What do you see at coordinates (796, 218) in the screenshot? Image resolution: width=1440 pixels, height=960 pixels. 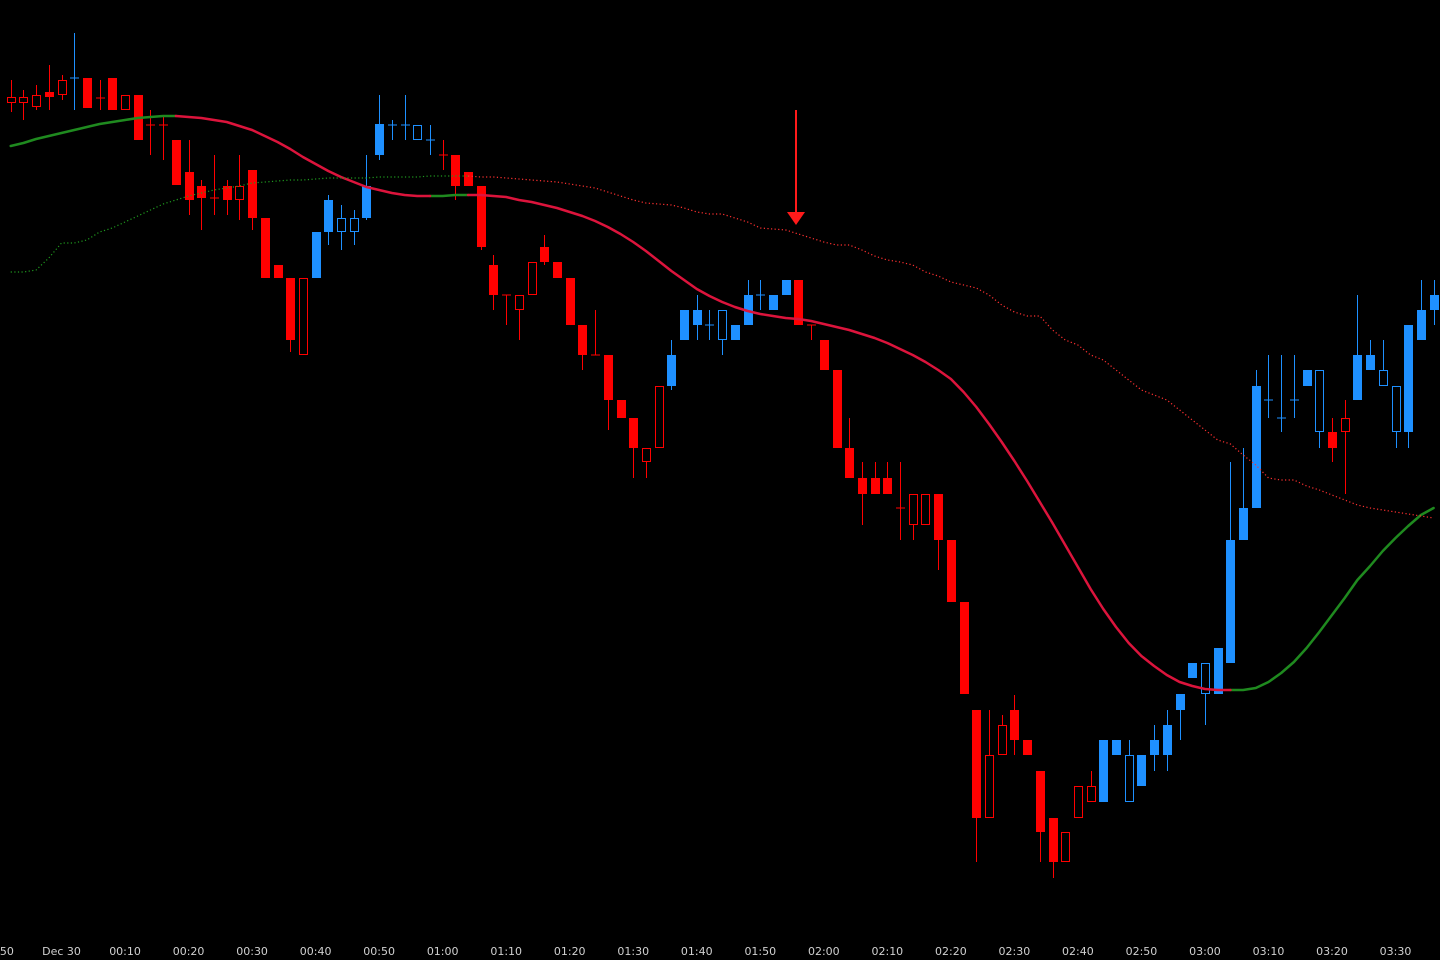 I see `arrow-head` at bounding box center [796, 218].